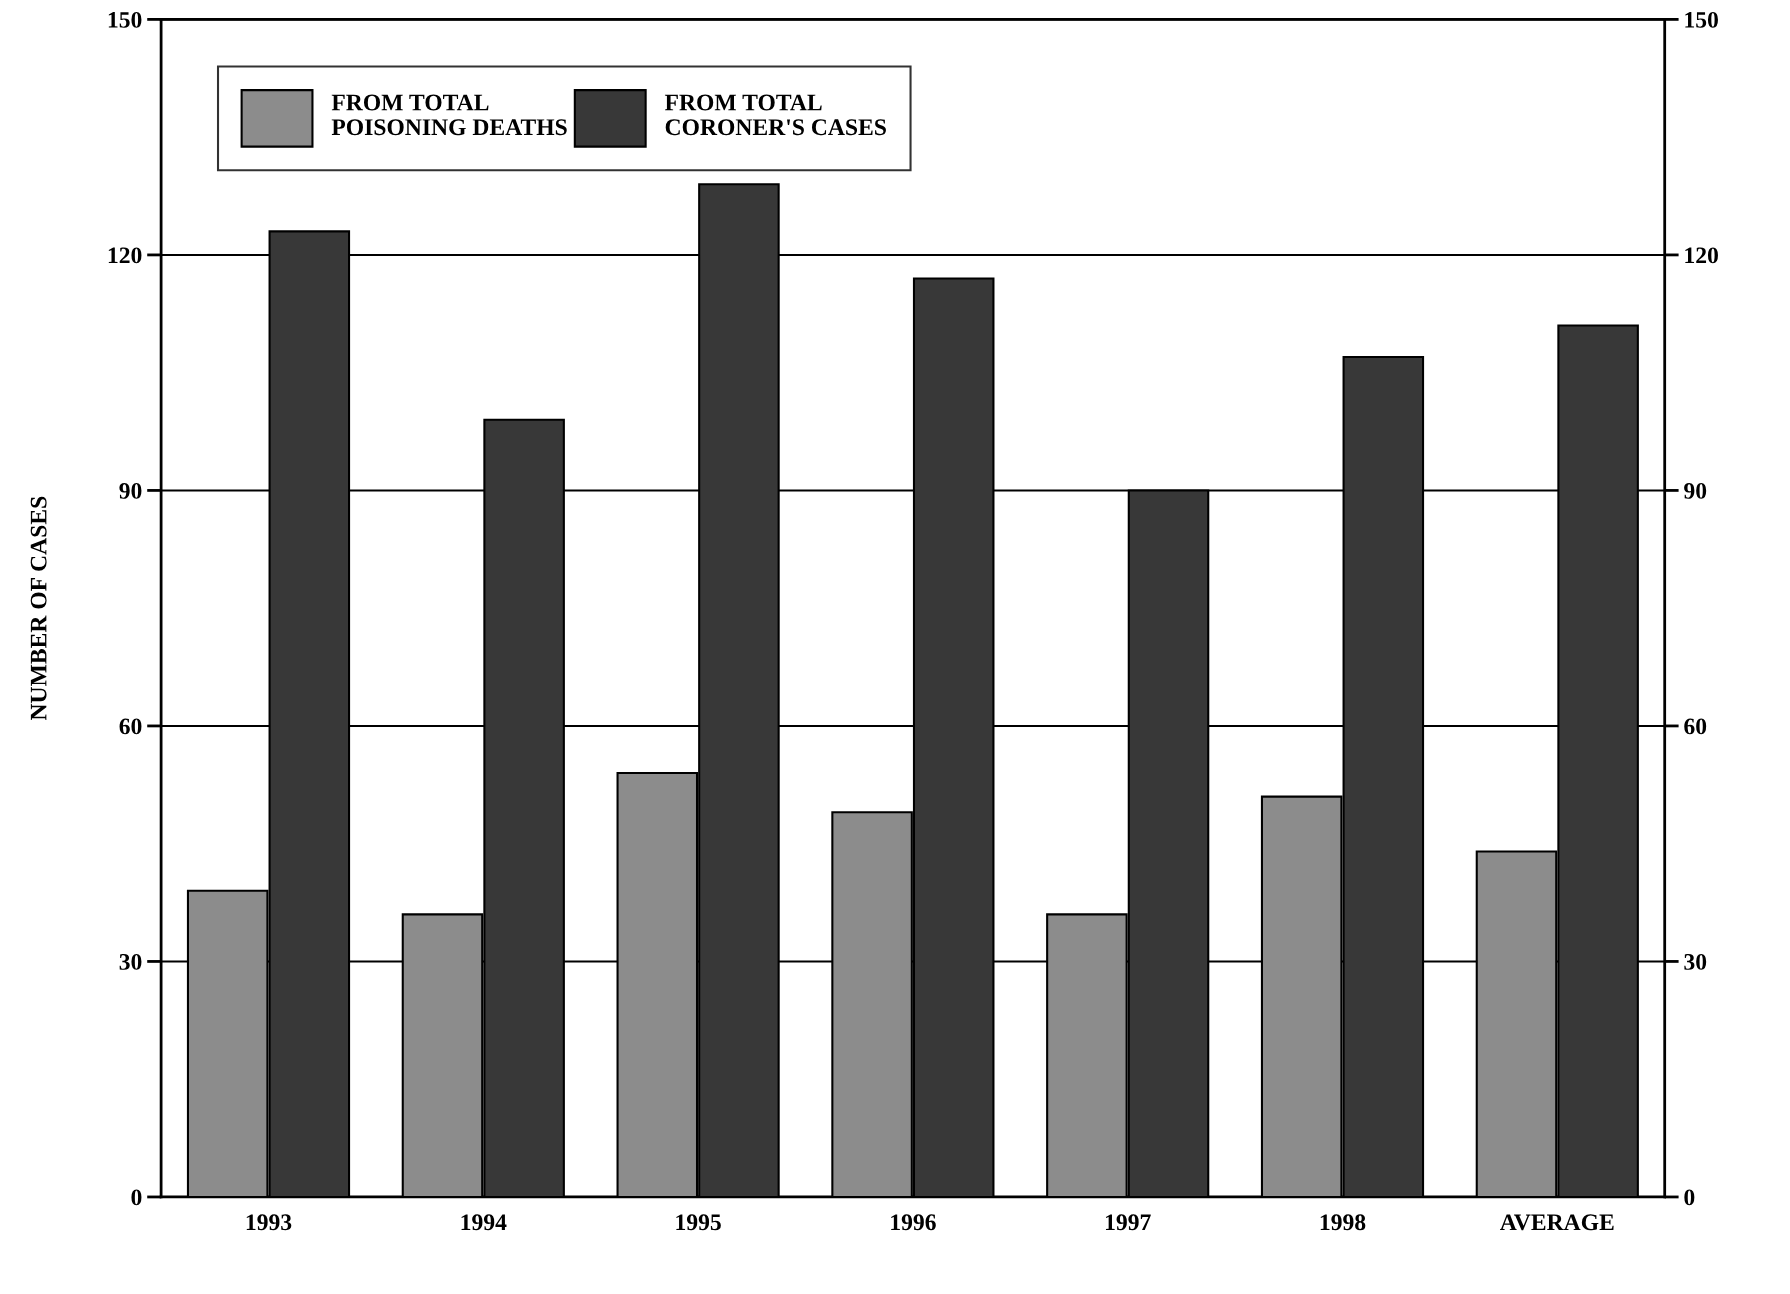 The height and width of the screenshot is (1294, 1790). Describe the element at coordinates (125, 19) in the screenshot. I see `y-tick-label: 150` at that location.